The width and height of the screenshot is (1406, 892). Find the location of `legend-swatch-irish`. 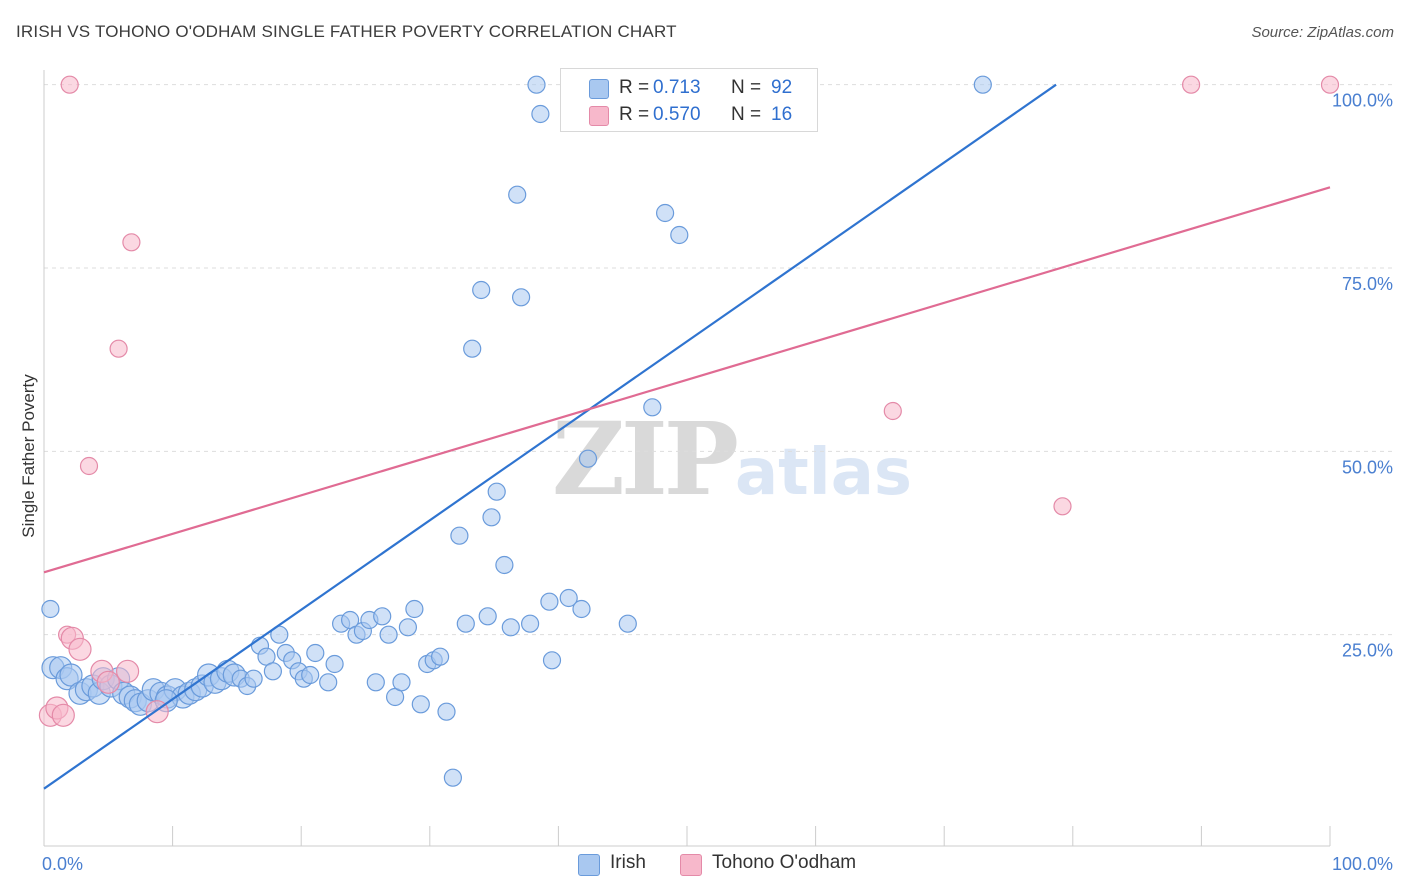

legend-swatch-irish is located at coordinates (599, 89).